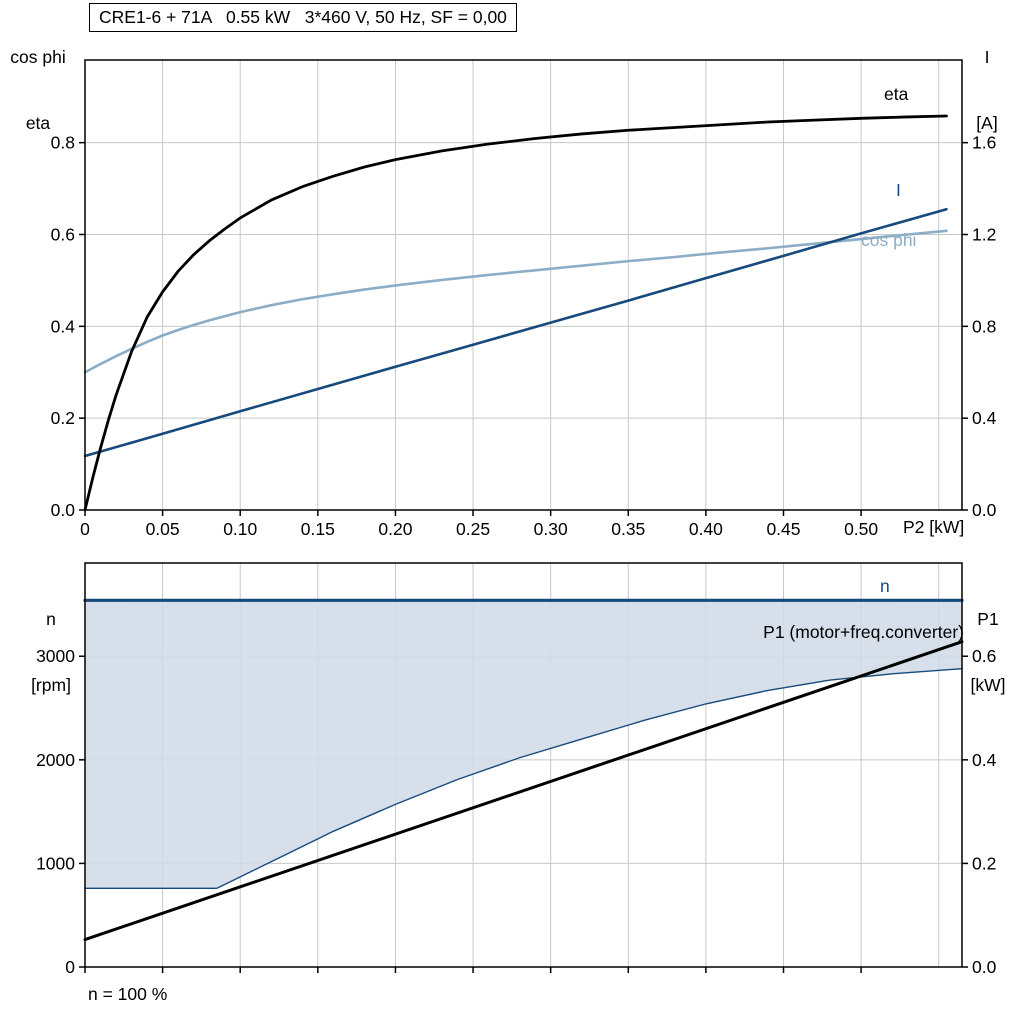 This screenshot has width=1024, height=1024. What do you see at coordinates (896, 94) in the screenshot?
I see `eta-curve-label: eta` at bounding box center [896, 94].